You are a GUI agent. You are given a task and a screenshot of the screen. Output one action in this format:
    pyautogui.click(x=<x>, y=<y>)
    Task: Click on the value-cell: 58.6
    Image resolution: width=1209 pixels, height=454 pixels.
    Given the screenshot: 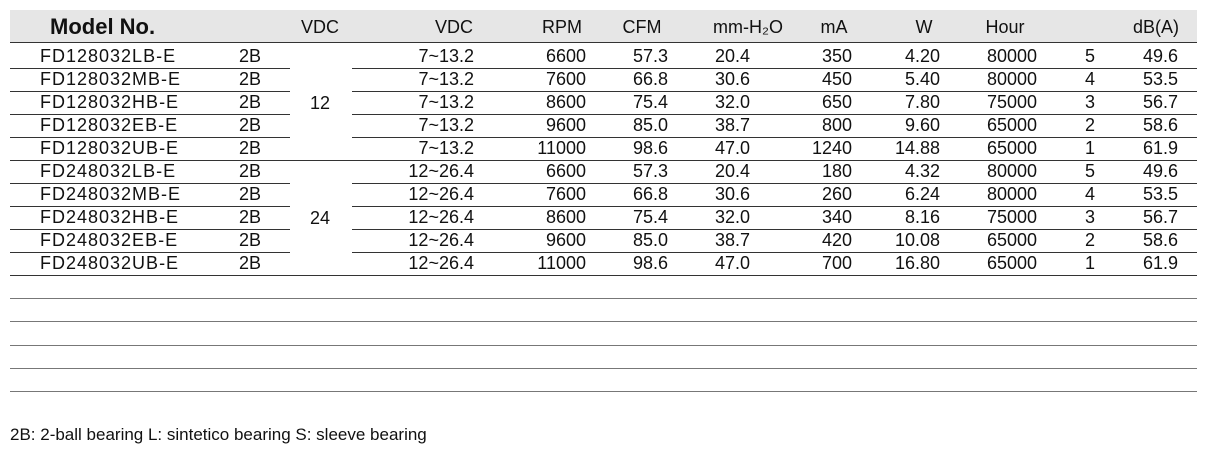 What is the action you would take?
    pyautogui.click(x=1160, y=240)
    